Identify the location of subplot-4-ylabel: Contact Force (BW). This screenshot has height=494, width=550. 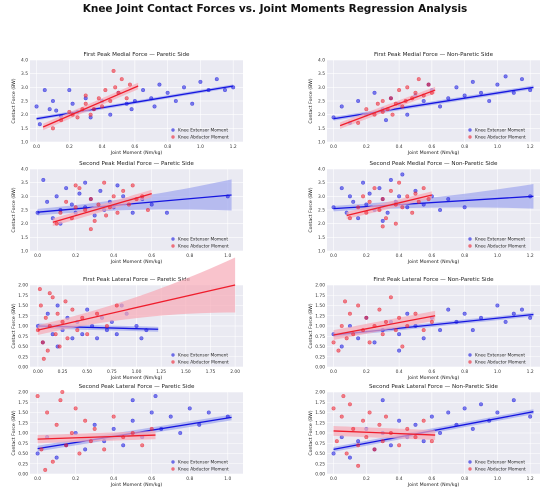
(311, 209).